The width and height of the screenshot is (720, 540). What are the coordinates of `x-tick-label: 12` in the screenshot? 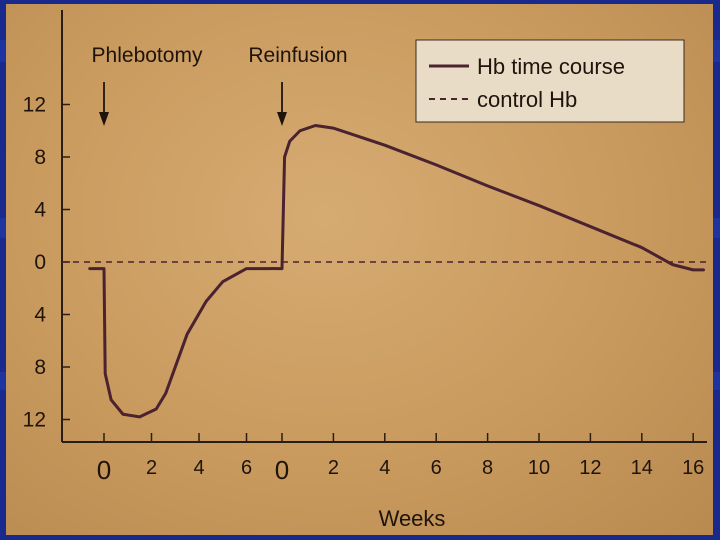 It's located at (590, 468).